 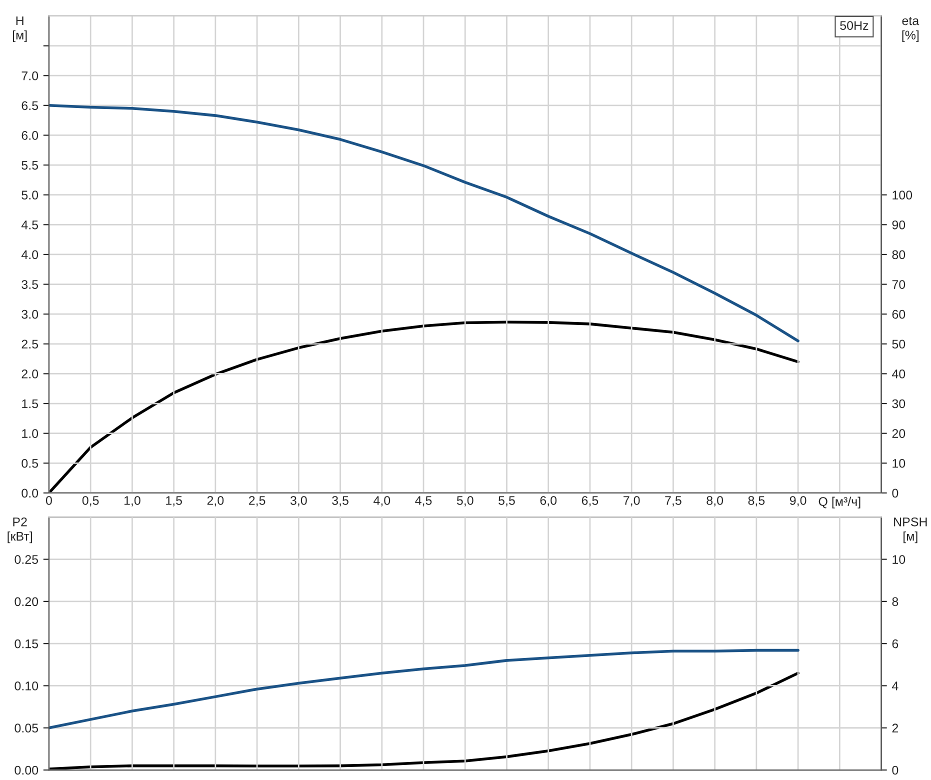 I want to click on x-tick-label: 2,5, so click(x=257, y=501).